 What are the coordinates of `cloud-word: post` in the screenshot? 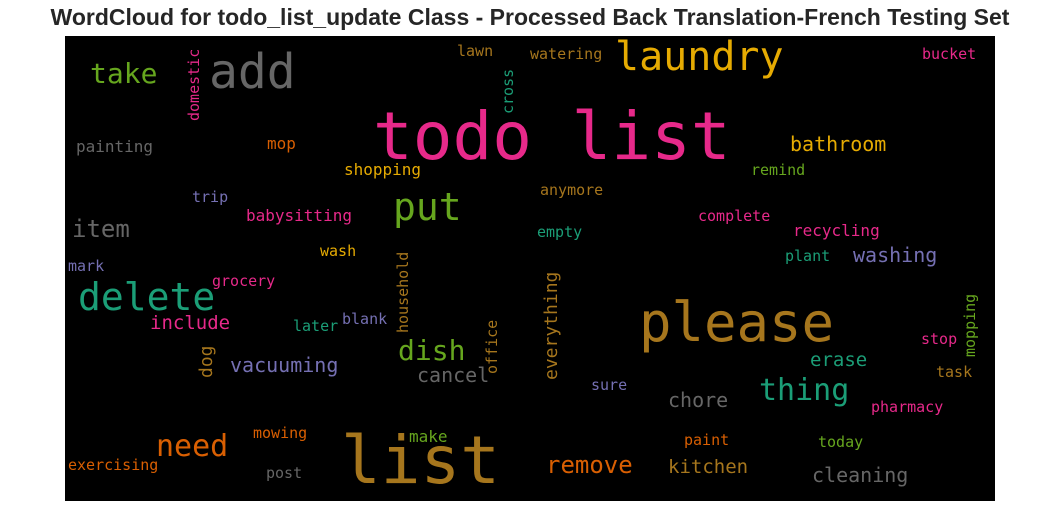 It's located at (284, 473).